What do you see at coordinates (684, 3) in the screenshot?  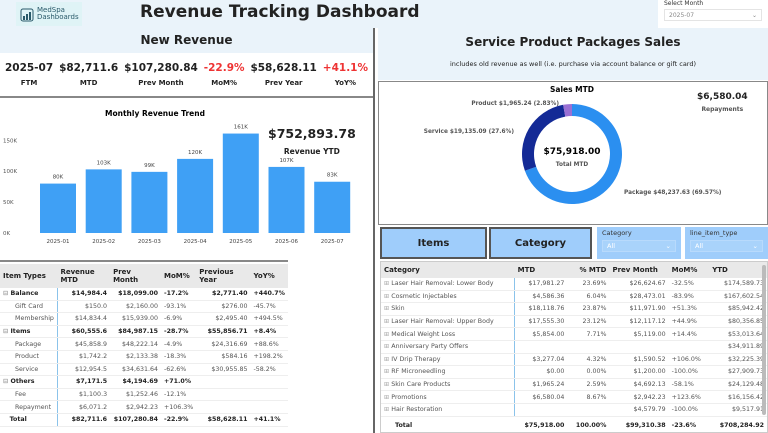 I see `month-selector-label: Select Month` at bounding box center [684, 3].